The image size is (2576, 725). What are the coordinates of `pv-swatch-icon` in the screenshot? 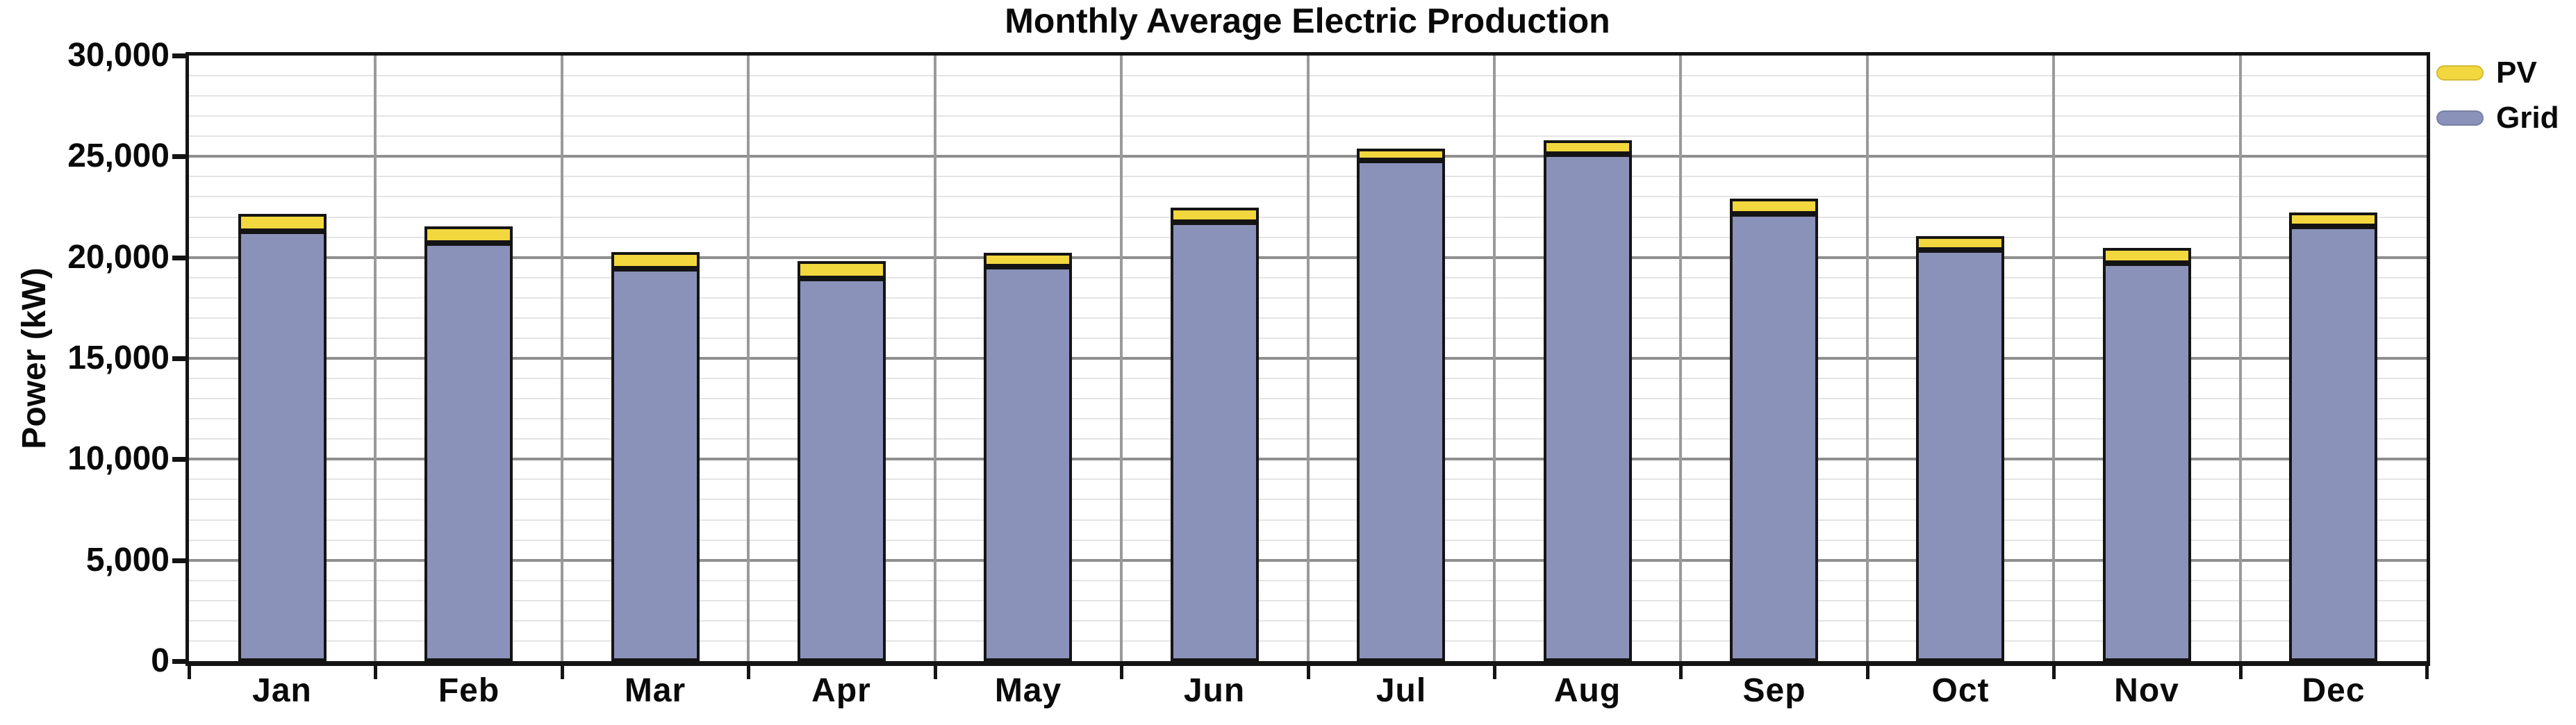 It's located at (2460, 73).